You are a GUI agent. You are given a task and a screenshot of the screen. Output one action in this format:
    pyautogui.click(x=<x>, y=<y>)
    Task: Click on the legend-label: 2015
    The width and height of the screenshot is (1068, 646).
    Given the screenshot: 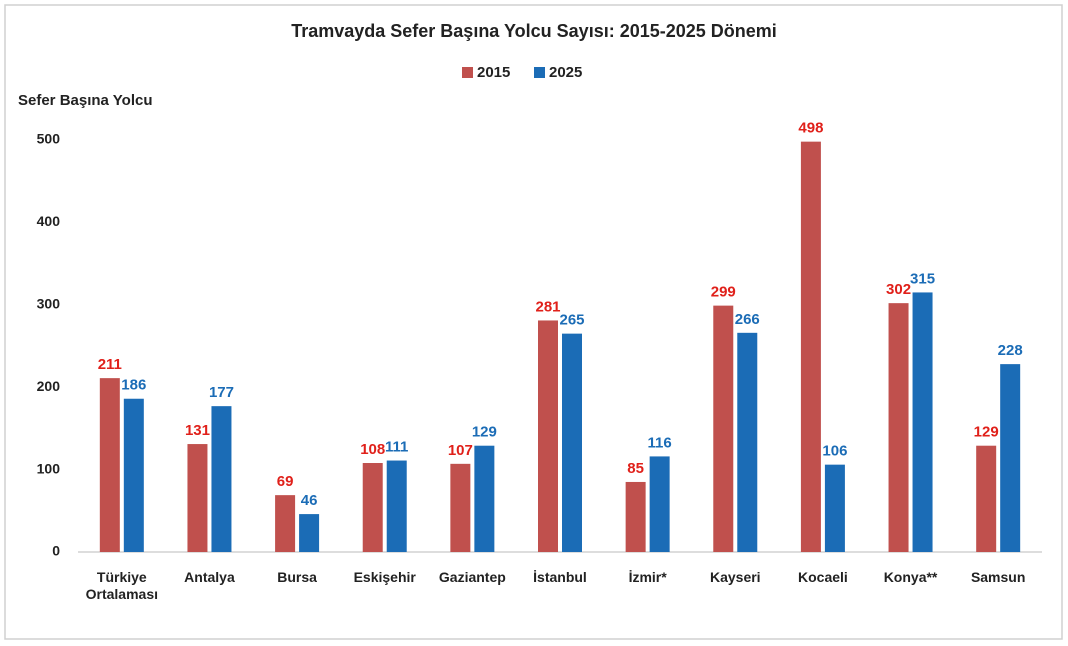 What is the action you would take?
    pyautogui.click(x=493, y=72)
    